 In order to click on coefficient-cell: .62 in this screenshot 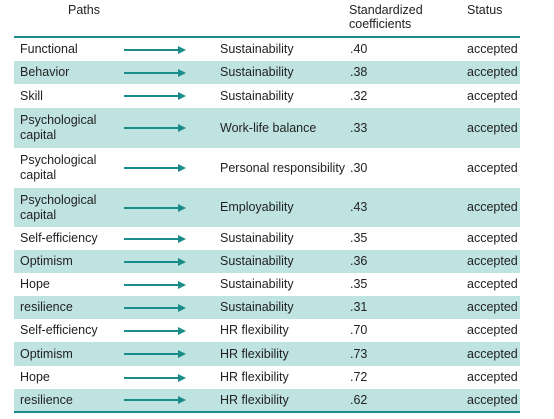, I will do `click(359, 399)`.